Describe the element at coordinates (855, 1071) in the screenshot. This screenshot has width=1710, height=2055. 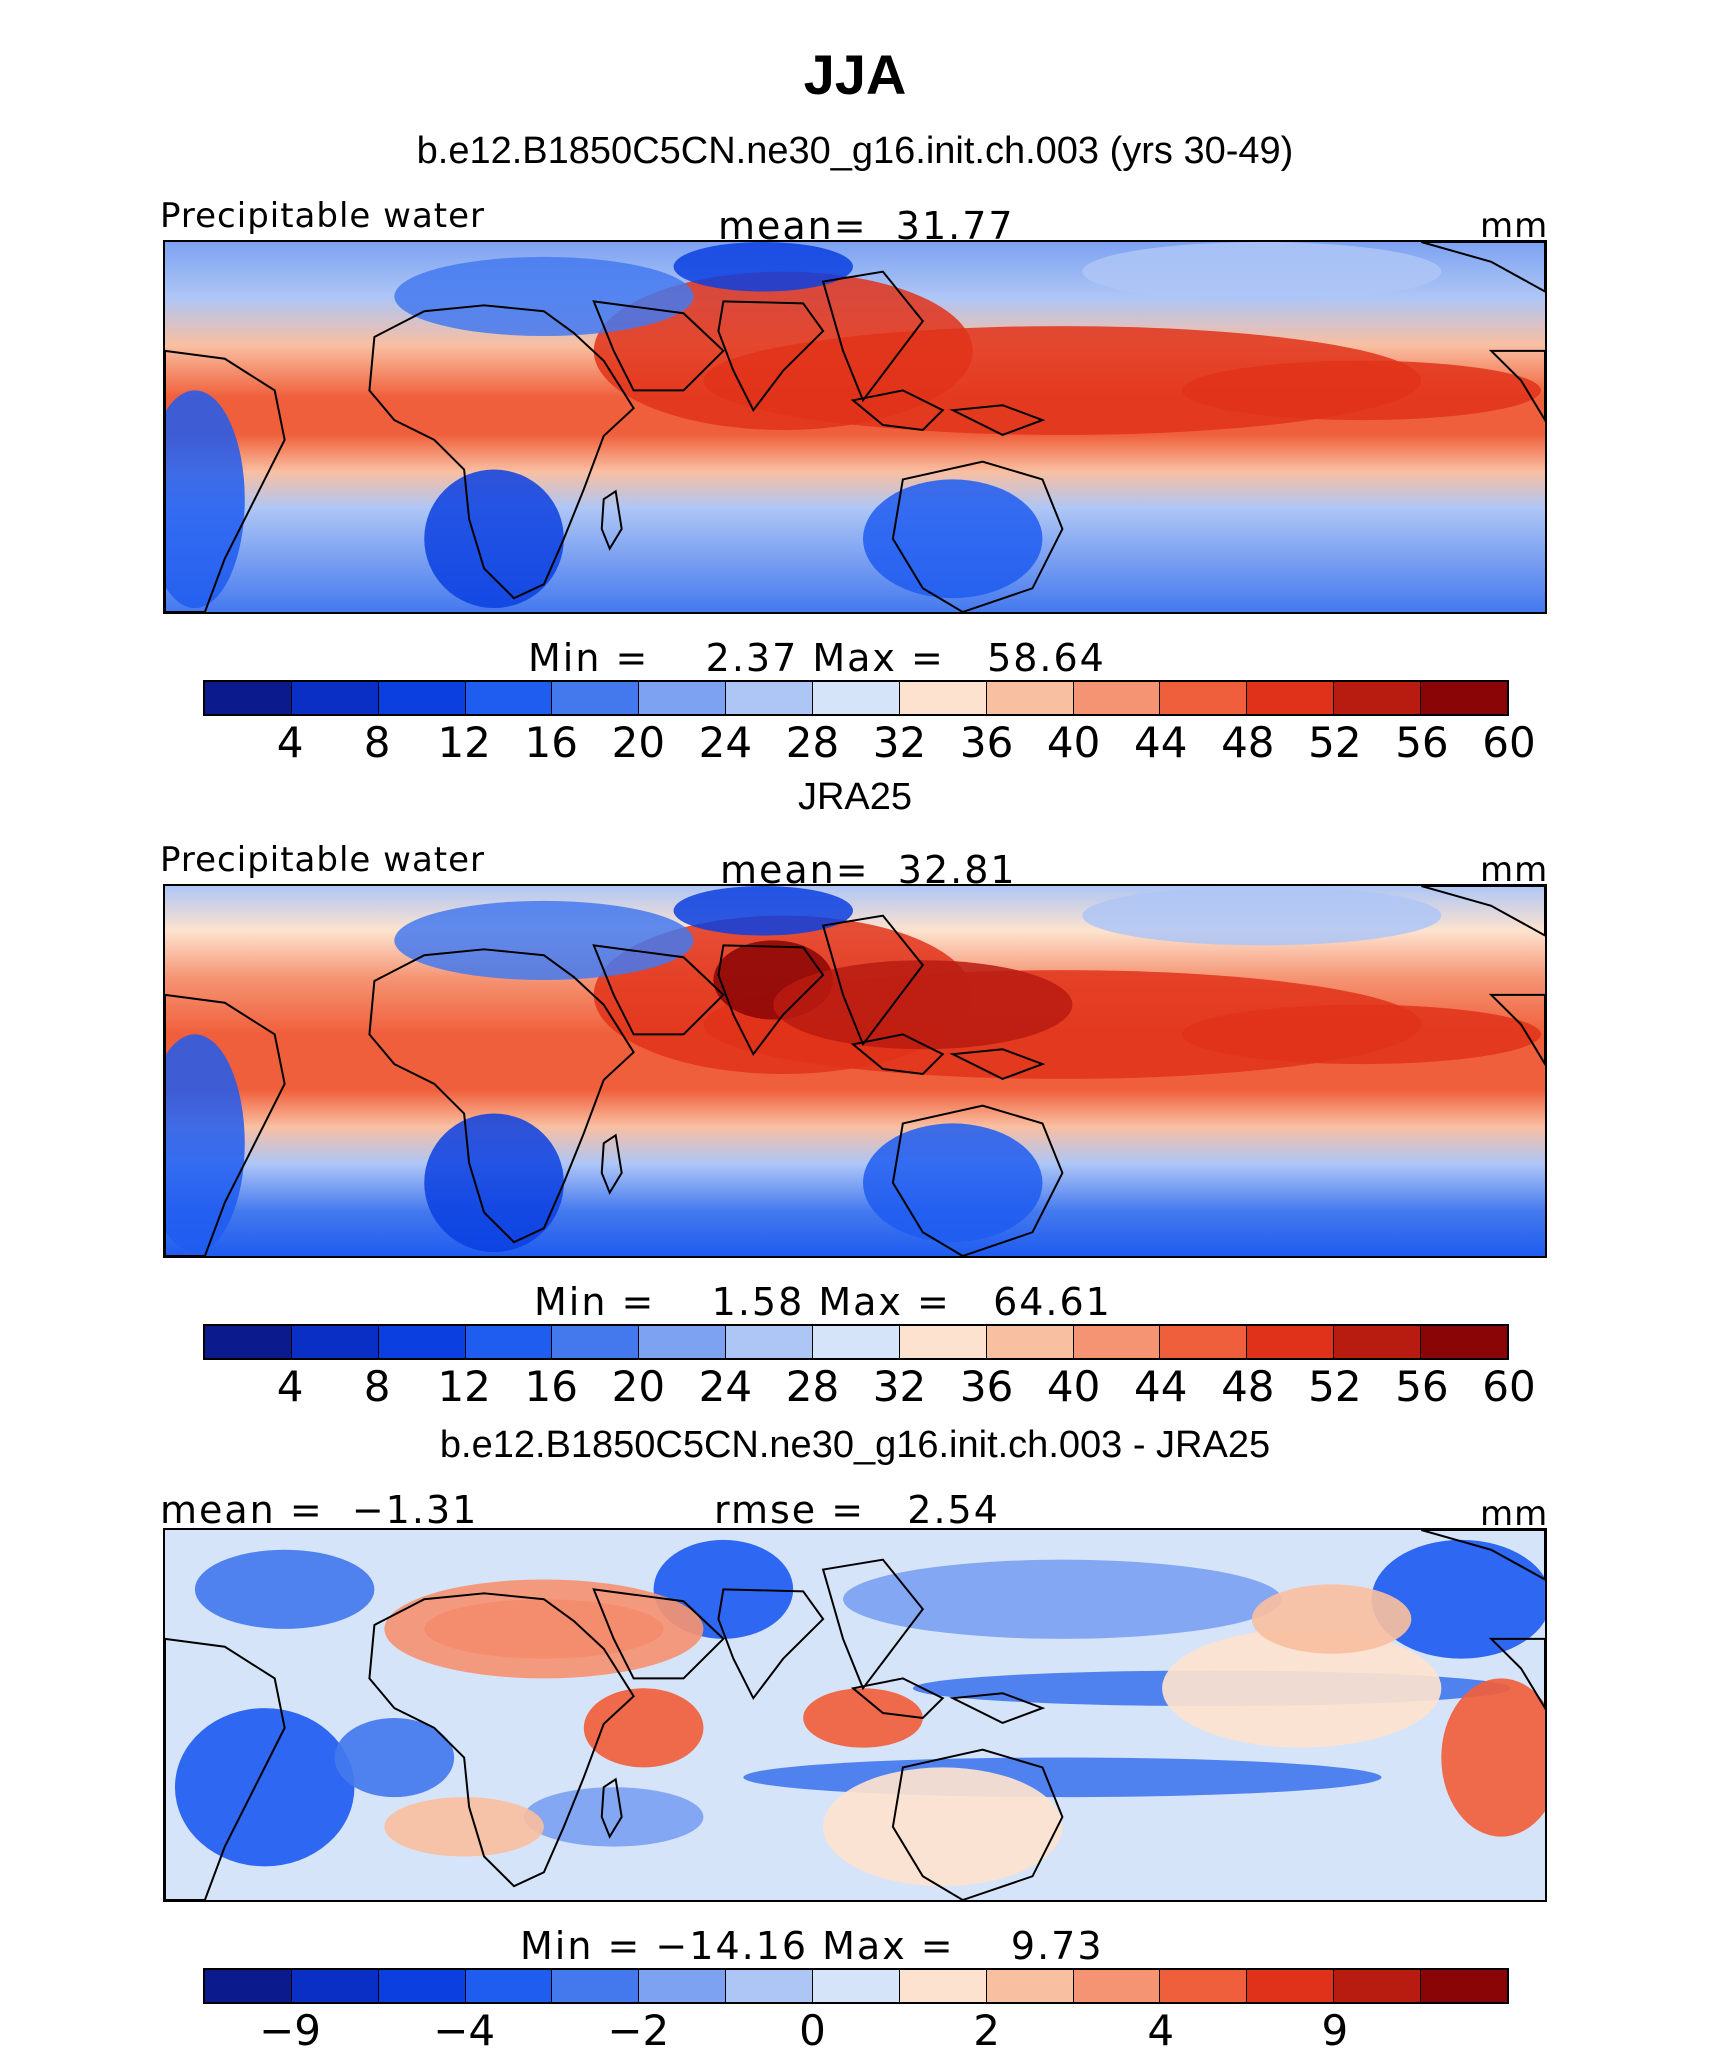
I see `panel2-map` at that location.